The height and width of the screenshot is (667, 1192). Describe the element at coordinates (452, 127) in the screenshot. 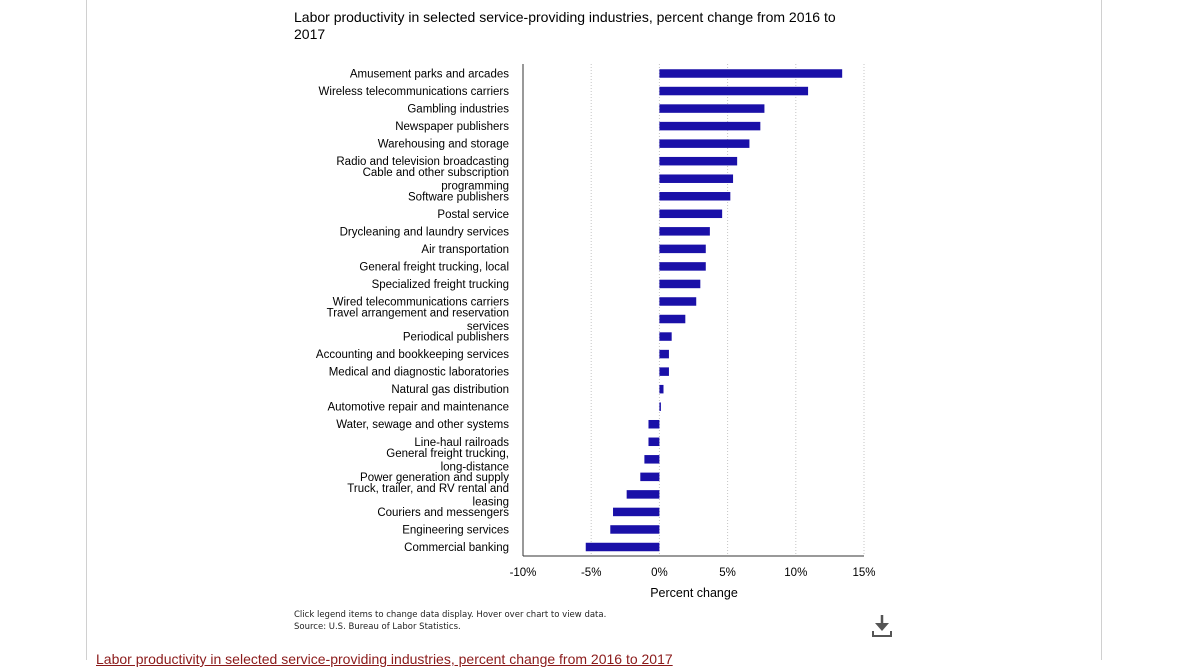

I see `category-label: Newspaper publishers` at that location.